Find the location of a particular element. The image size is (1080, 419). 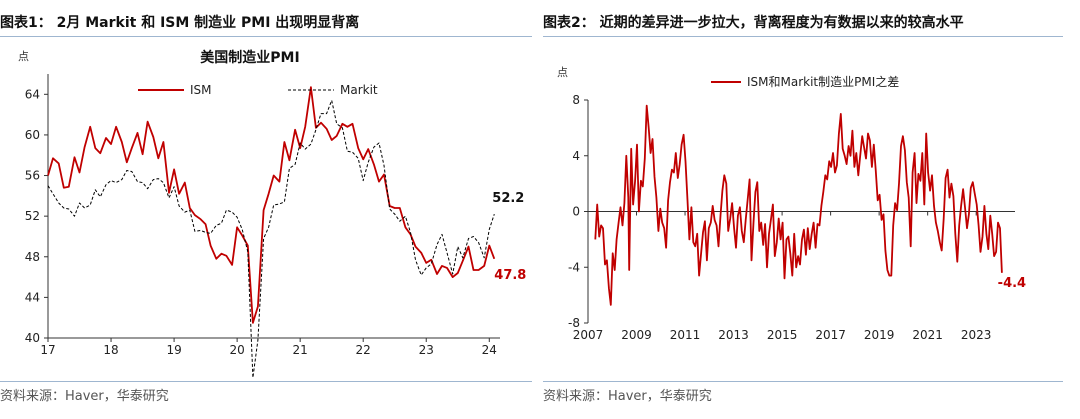

end-data-label: 47.8 is located at coordinates (510, 275).